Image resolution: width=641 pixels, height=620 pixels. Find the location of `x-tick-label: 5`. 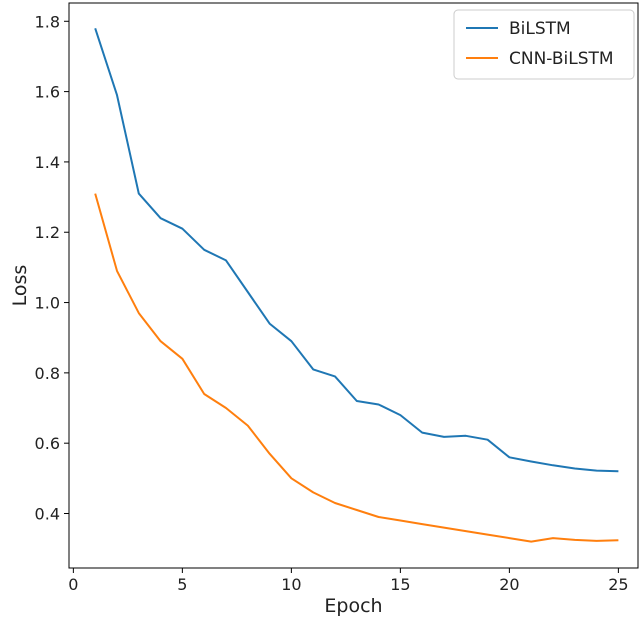

x-tick-label: 5 is located at coordinates (182, 584).